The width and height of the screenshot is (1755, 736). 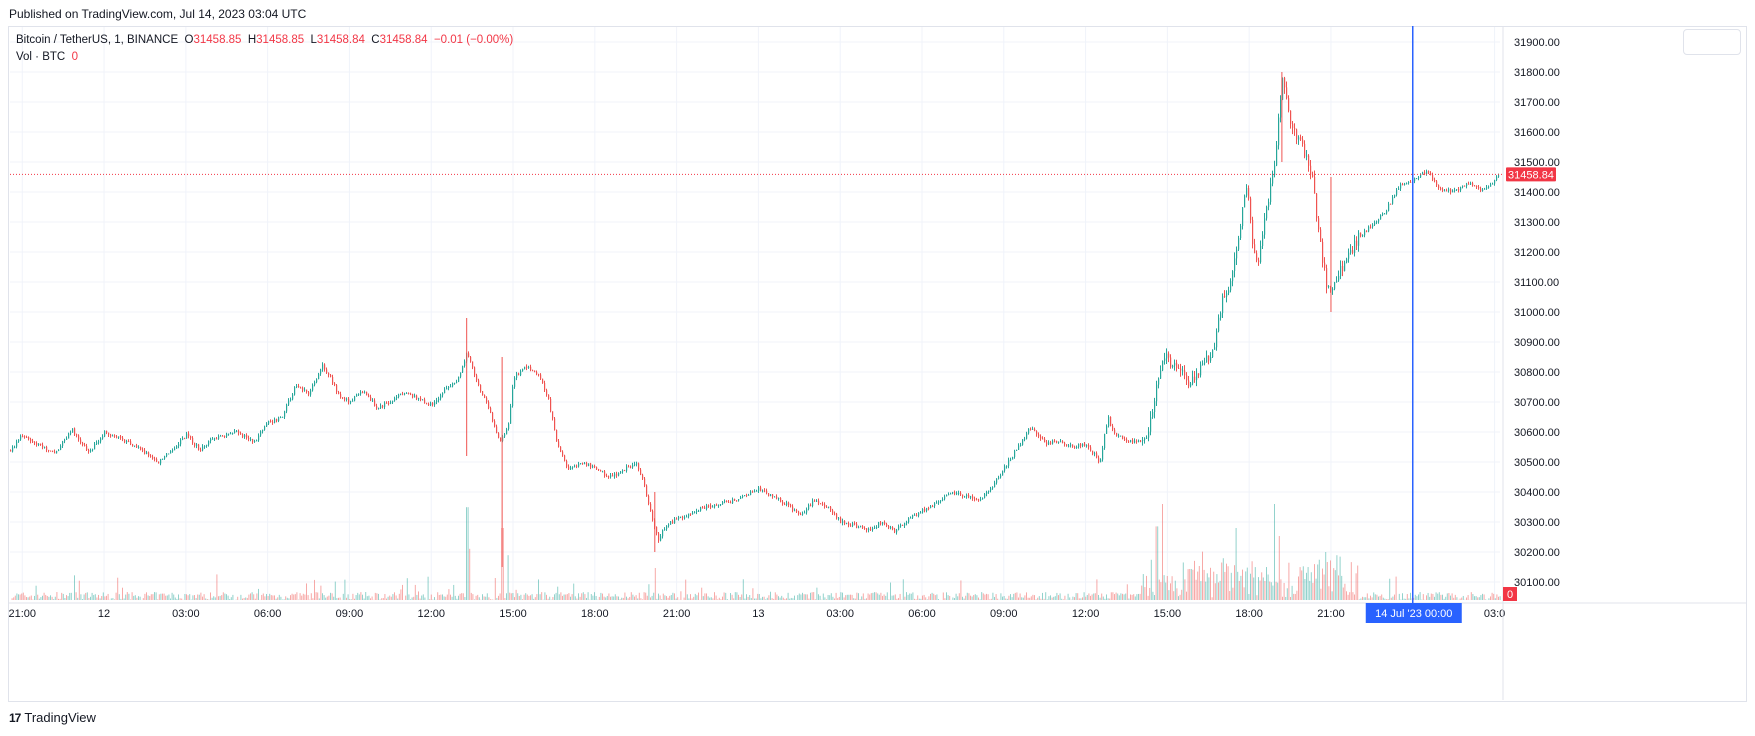 What do you see at coordinates (1712, 42) in the screenshot?
I see `chart-menu-button` at bounding box center [1712, 42].